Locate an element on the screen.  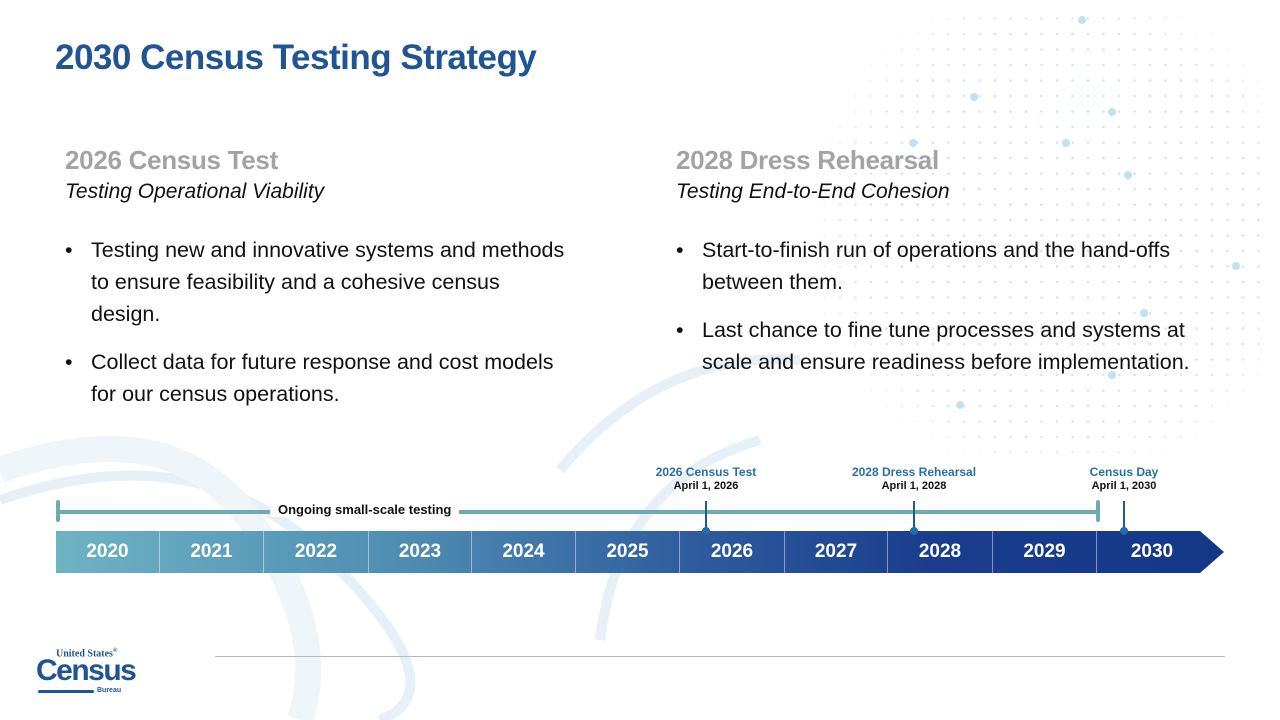
ongoing-testing-label: Ongoing small-scale testing is located at coordinates (365, 509).